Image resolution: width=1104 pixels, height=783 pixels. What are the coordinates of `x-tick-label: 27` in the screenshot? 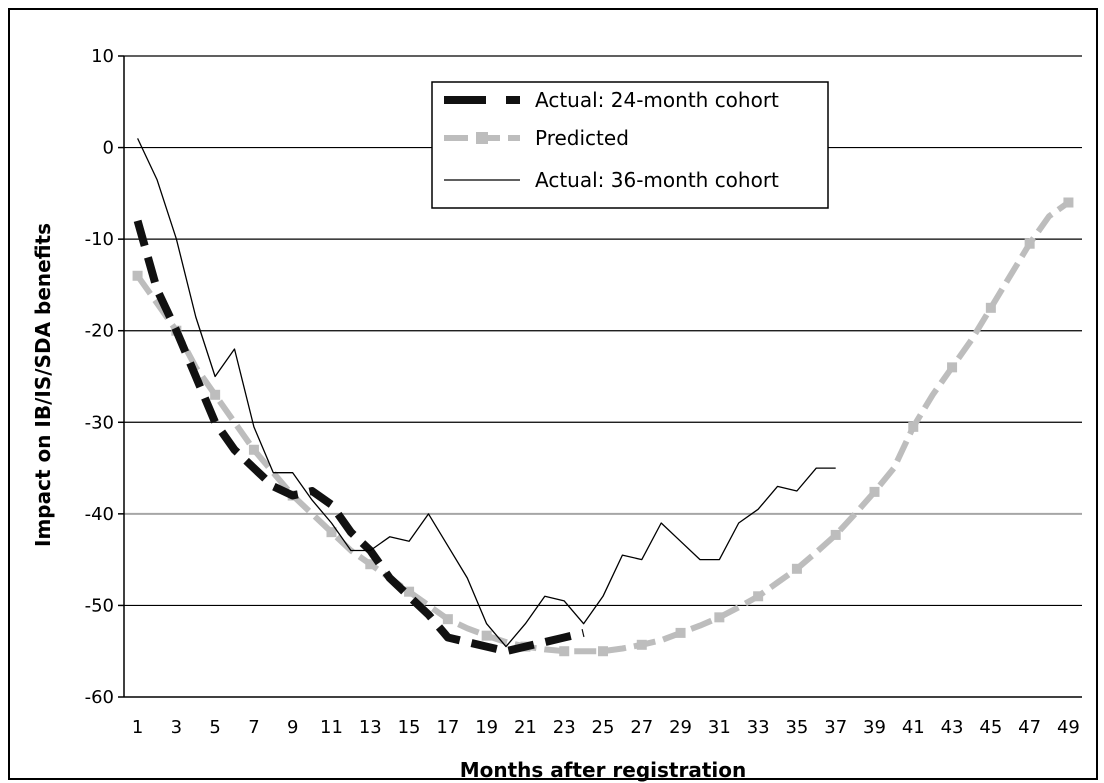 It's located at (641, 727).